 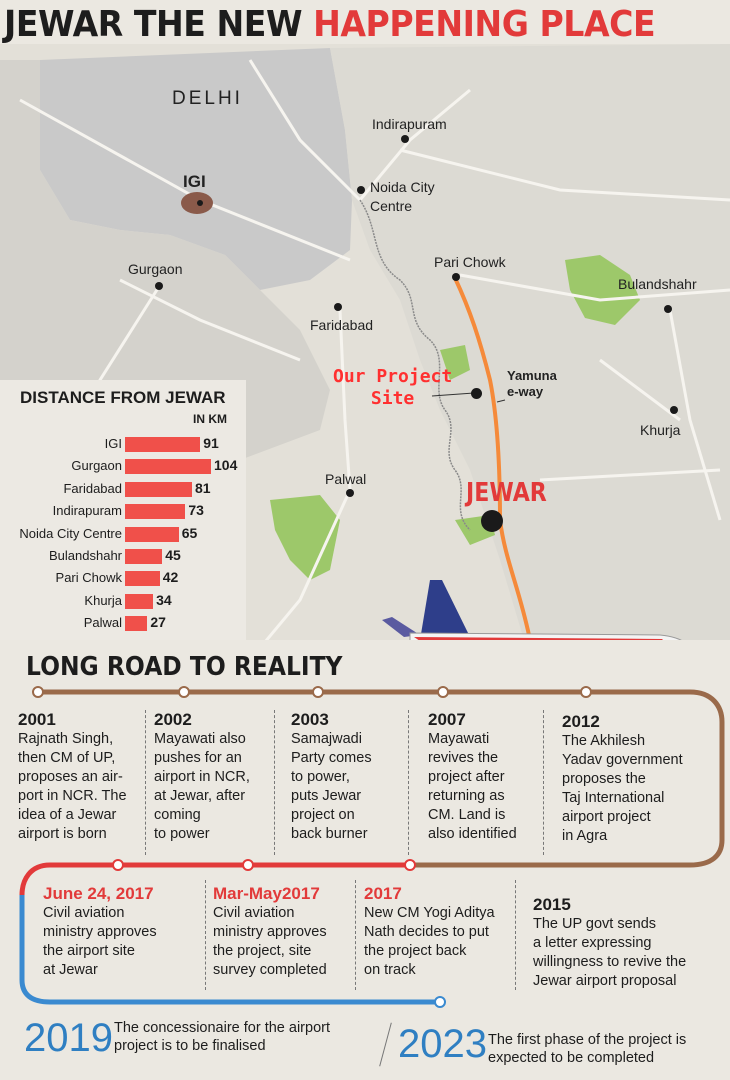 I want to click on distance-value: 104, so click(x=226, y=465).